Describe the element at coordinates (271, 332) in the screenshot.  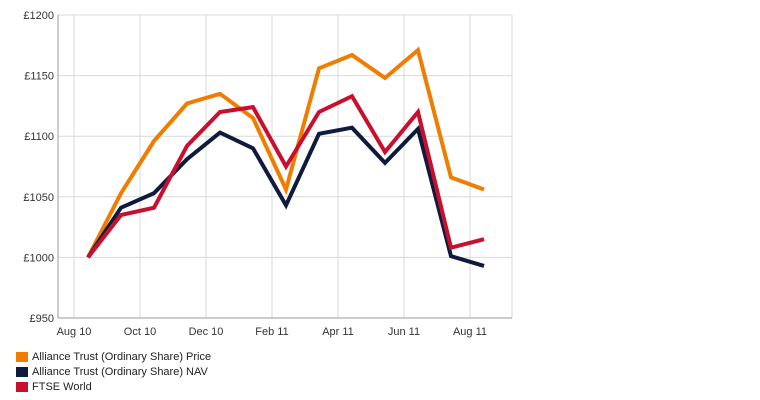
I see `x-tick-label: Feb 11` at that location.